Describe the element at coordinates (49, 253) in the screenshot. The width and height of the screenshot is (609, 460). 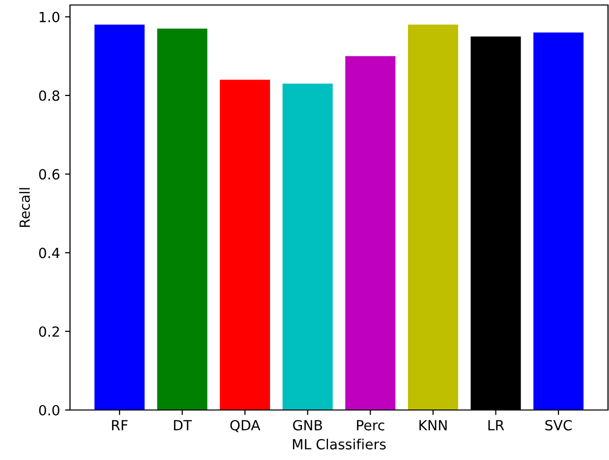
I see `y-tick-label: 0.4` at that location.